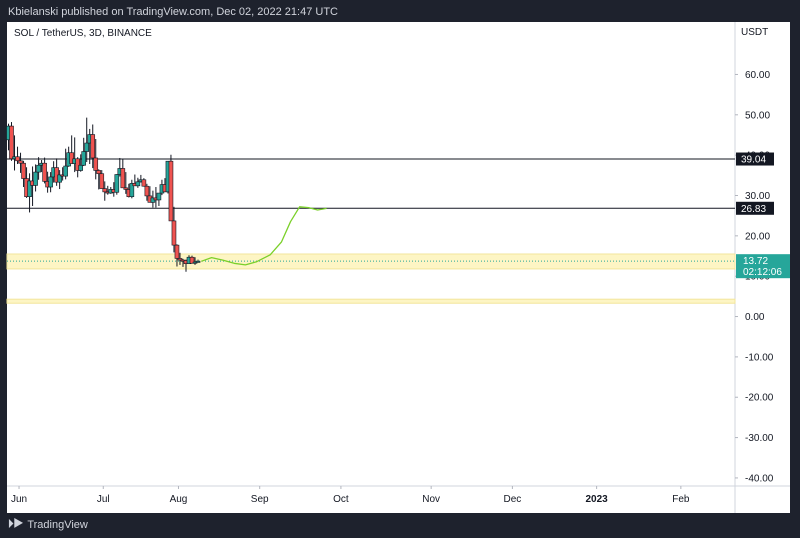 The image size is (800, 538). What do you see at coordinates (83, 33) in the screenshot?
I see `symbol-label: SOL / TetherUS, 3D, BINANCE` at bounding box center [83, 33].